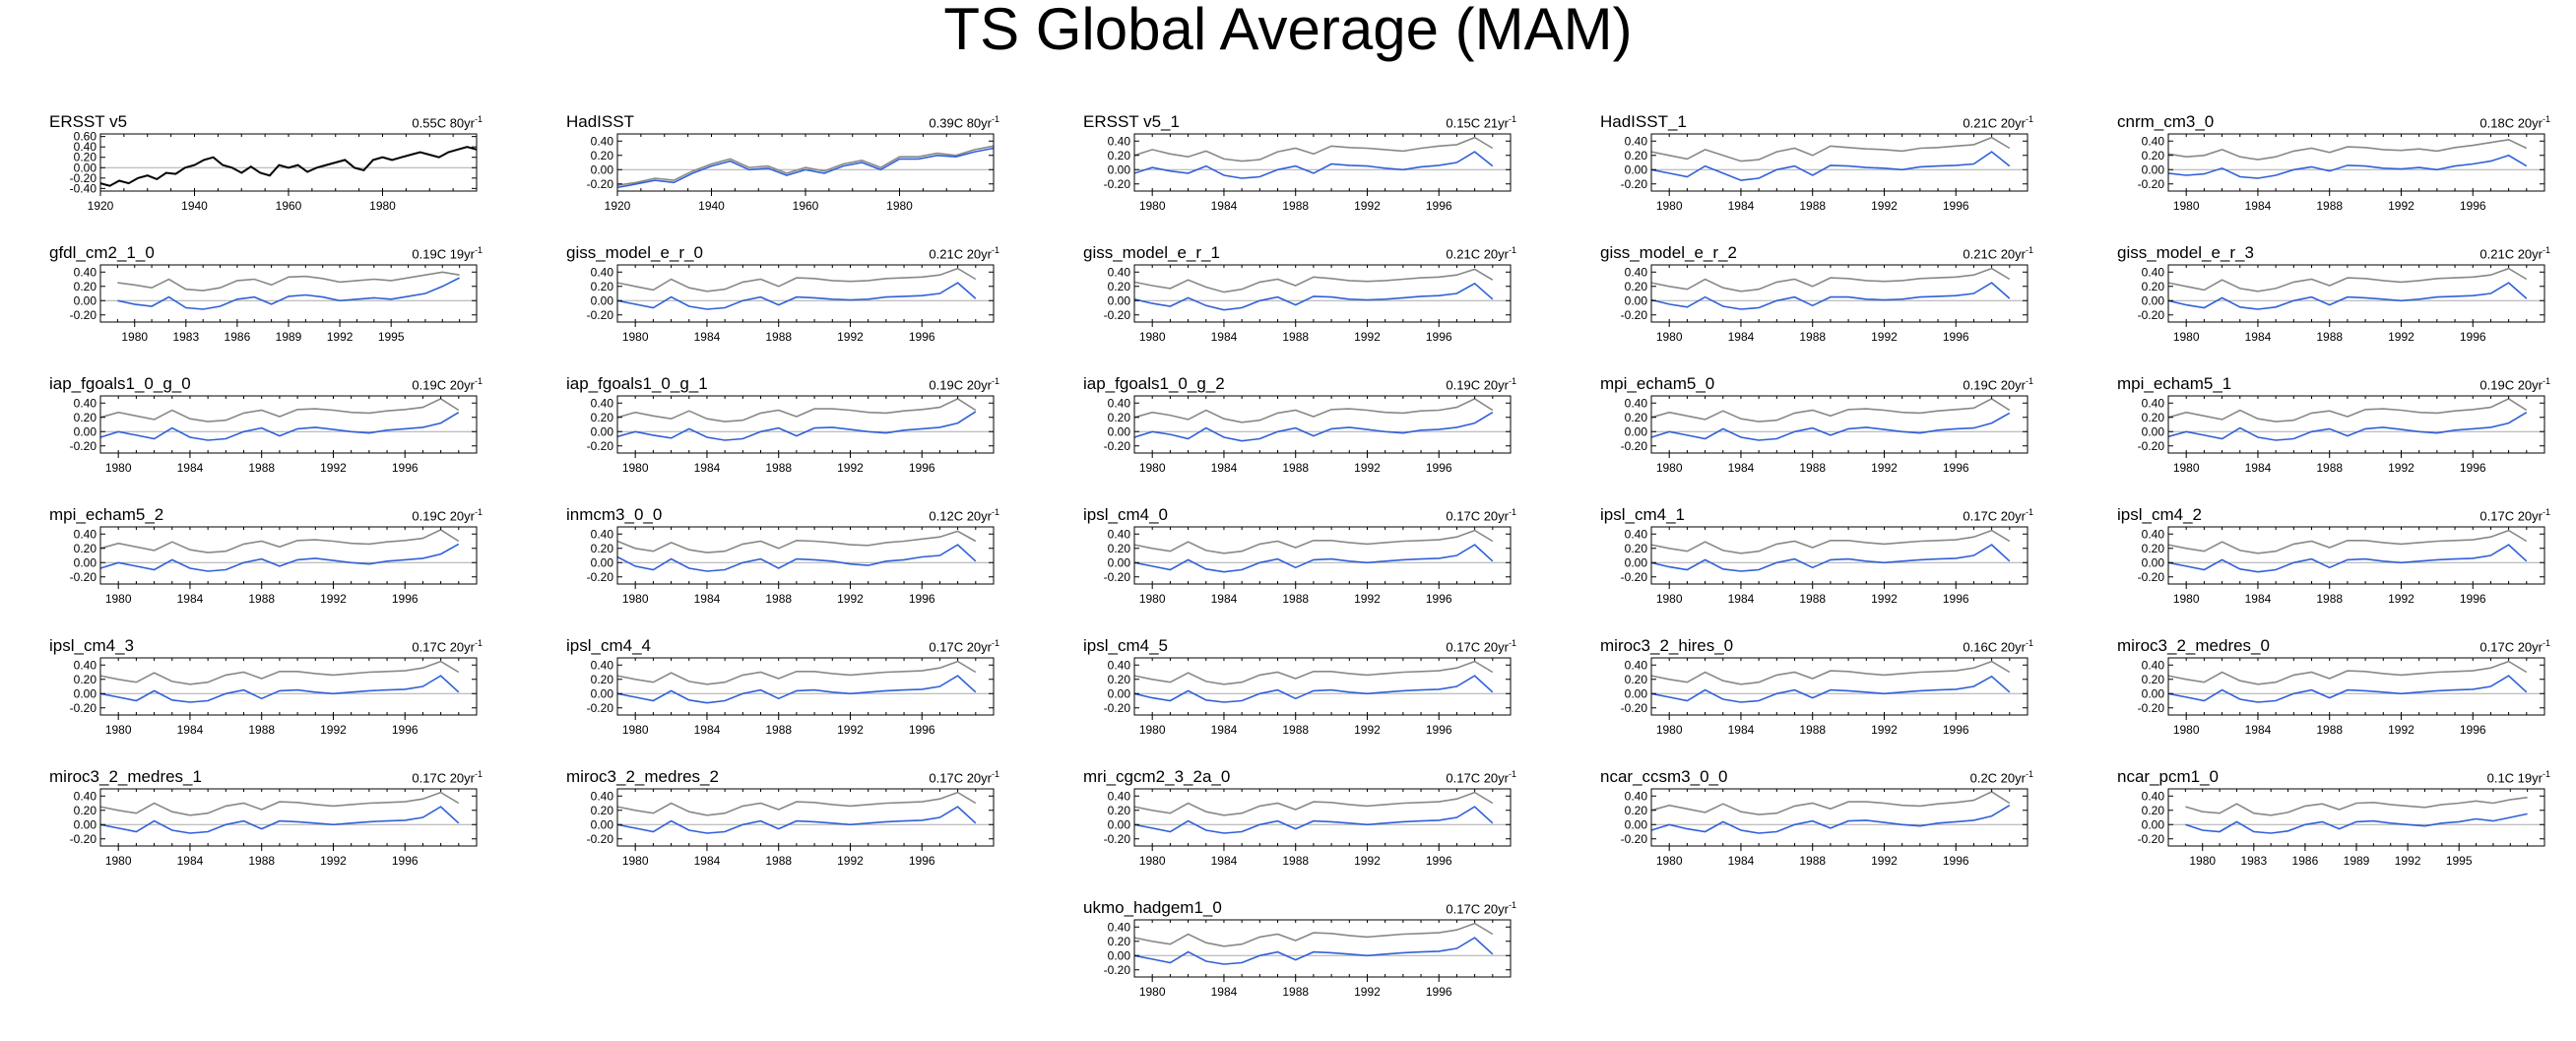 The image size is (2576, 1041). What do you see at coordinates (185, 337) in the screenshot?
I see `x-tick-label: 1983` at bounding box center [185, 337].